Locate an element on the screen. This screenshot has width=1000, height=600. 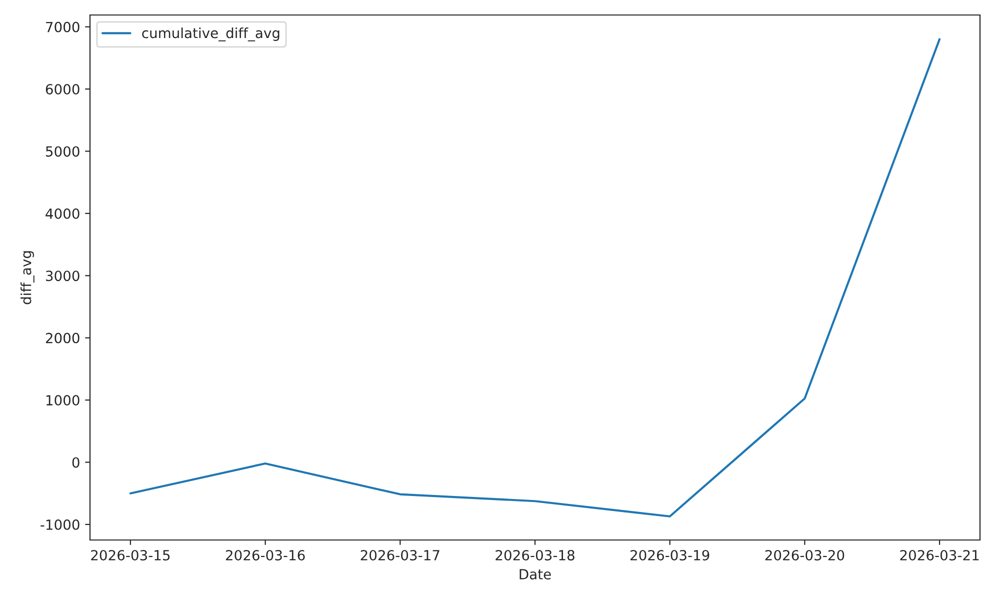
y-tick-label: 7000 is located at coordinates (63, 27).